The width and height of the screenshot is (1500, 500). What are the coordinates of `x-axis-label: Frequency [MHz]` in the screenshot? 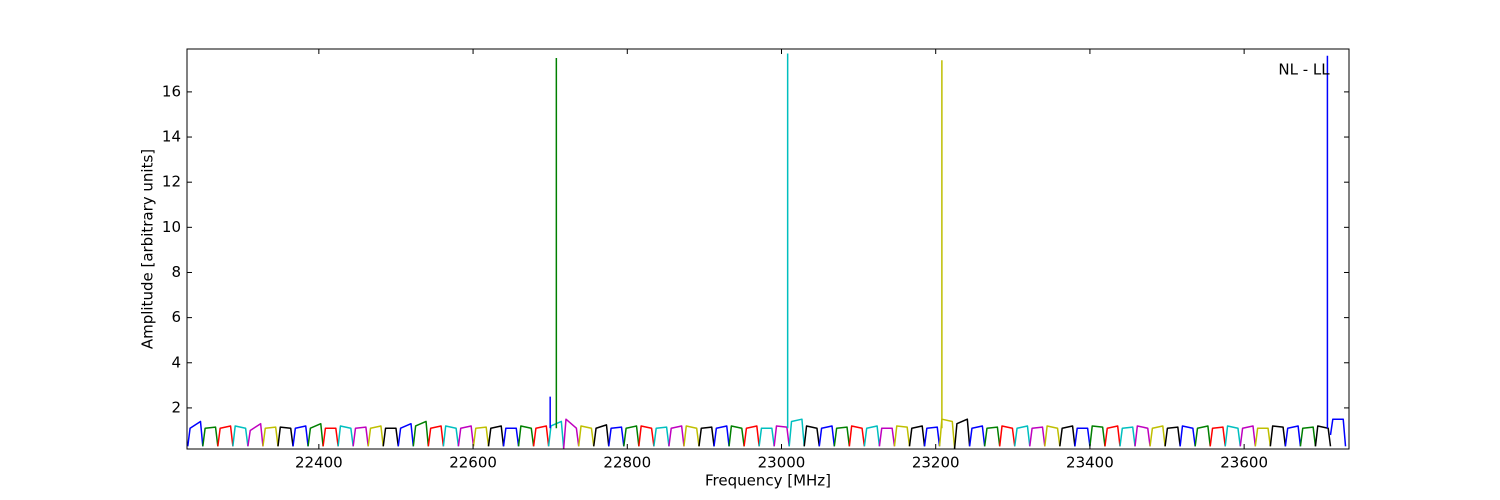 It's located at (768, 481).